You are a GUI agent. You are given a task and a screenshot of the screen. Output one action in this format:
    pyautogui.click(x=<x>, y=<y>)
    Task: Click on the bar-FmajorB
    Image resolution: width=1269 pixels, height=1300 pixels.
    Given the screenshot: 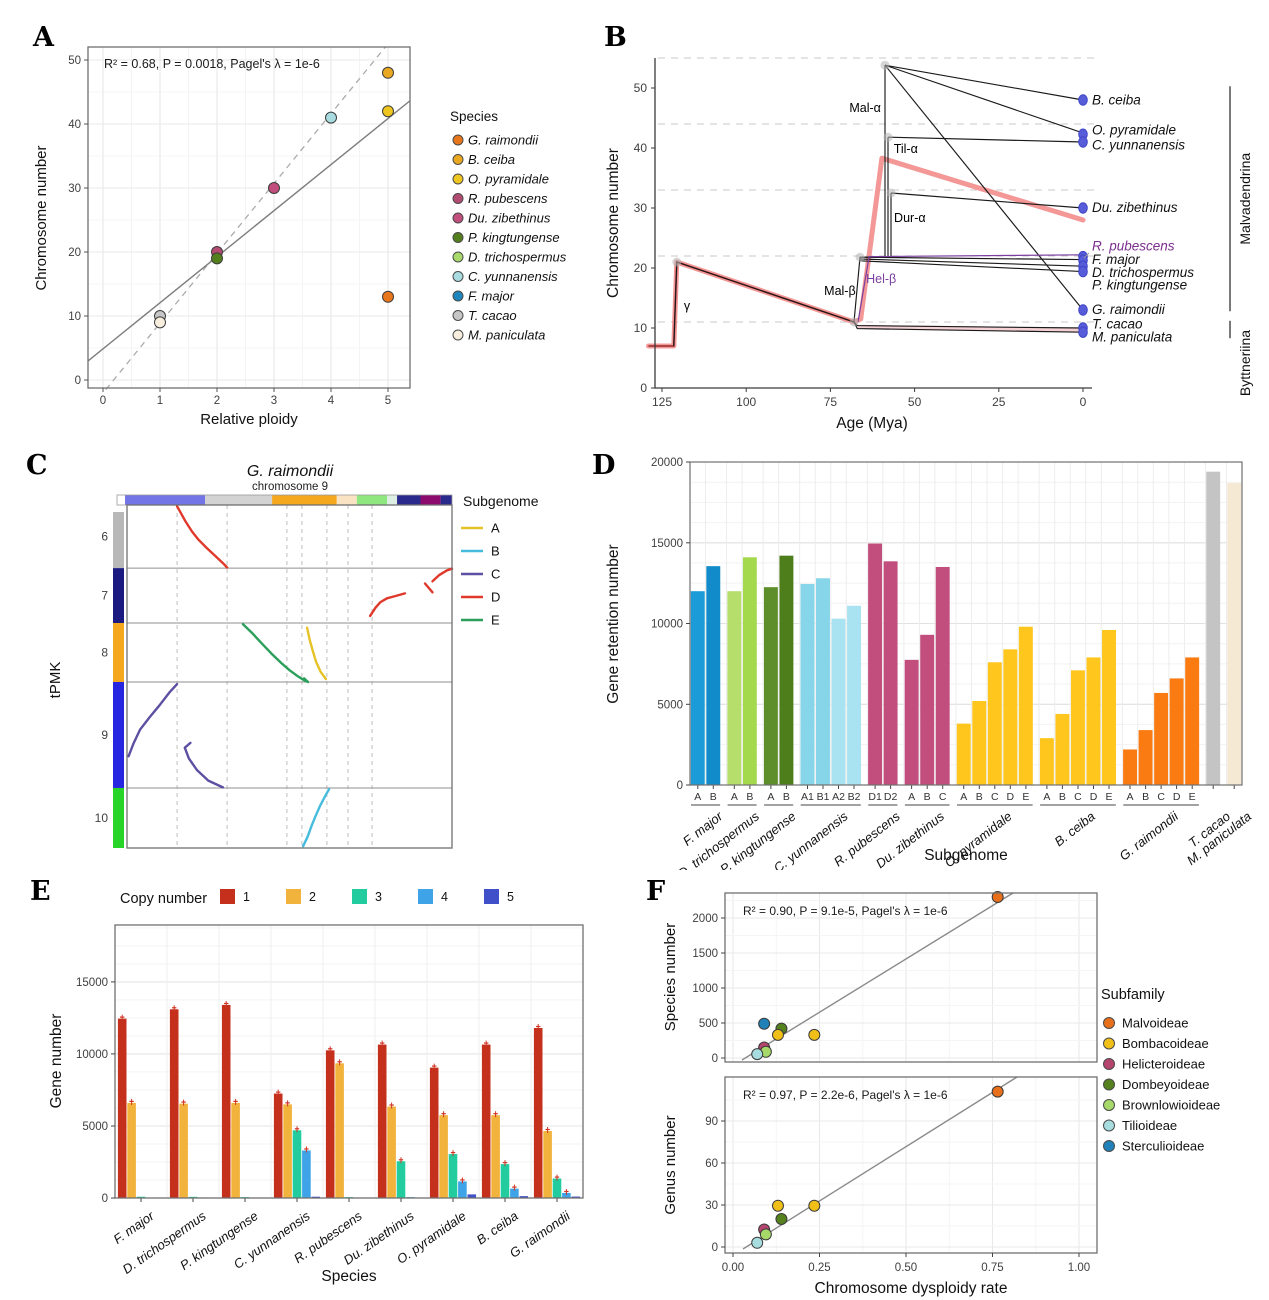 What is the action you would take?
    pyautogui.click(x=713, y=675)
    